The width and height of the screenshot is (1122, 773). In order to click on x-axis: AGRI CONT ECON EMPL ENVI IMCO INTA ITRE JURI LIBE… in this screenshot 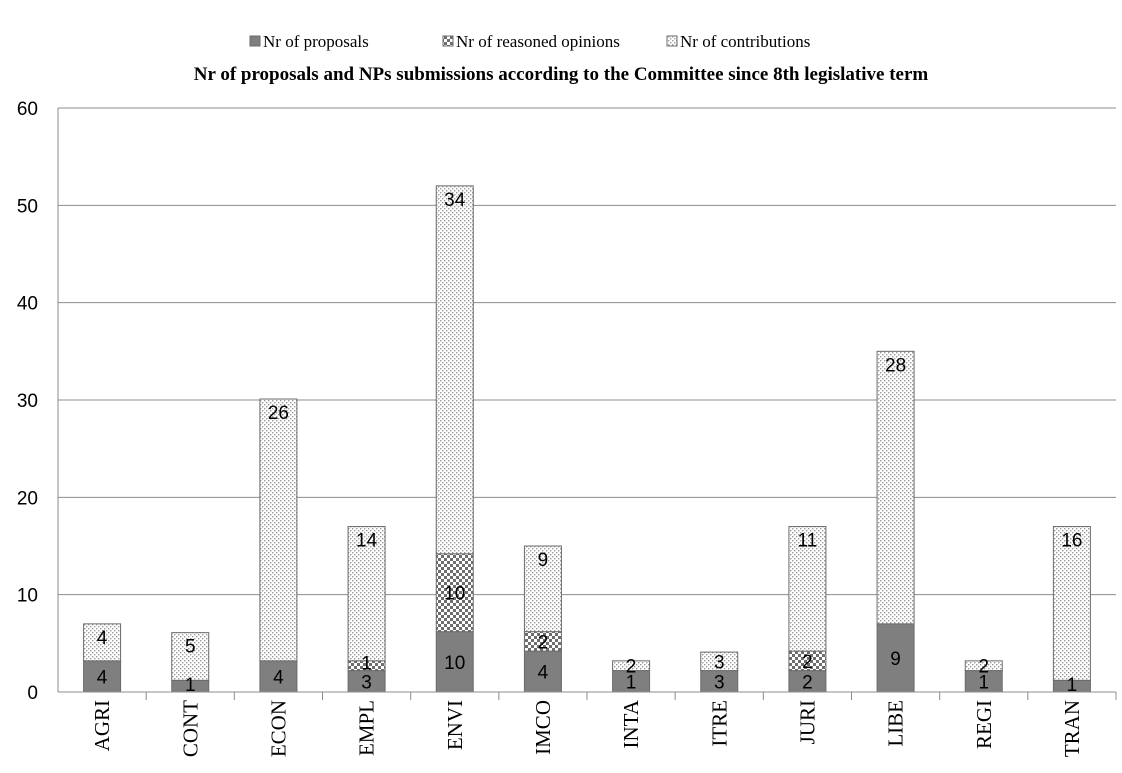, I will do `click(587, 724)`.